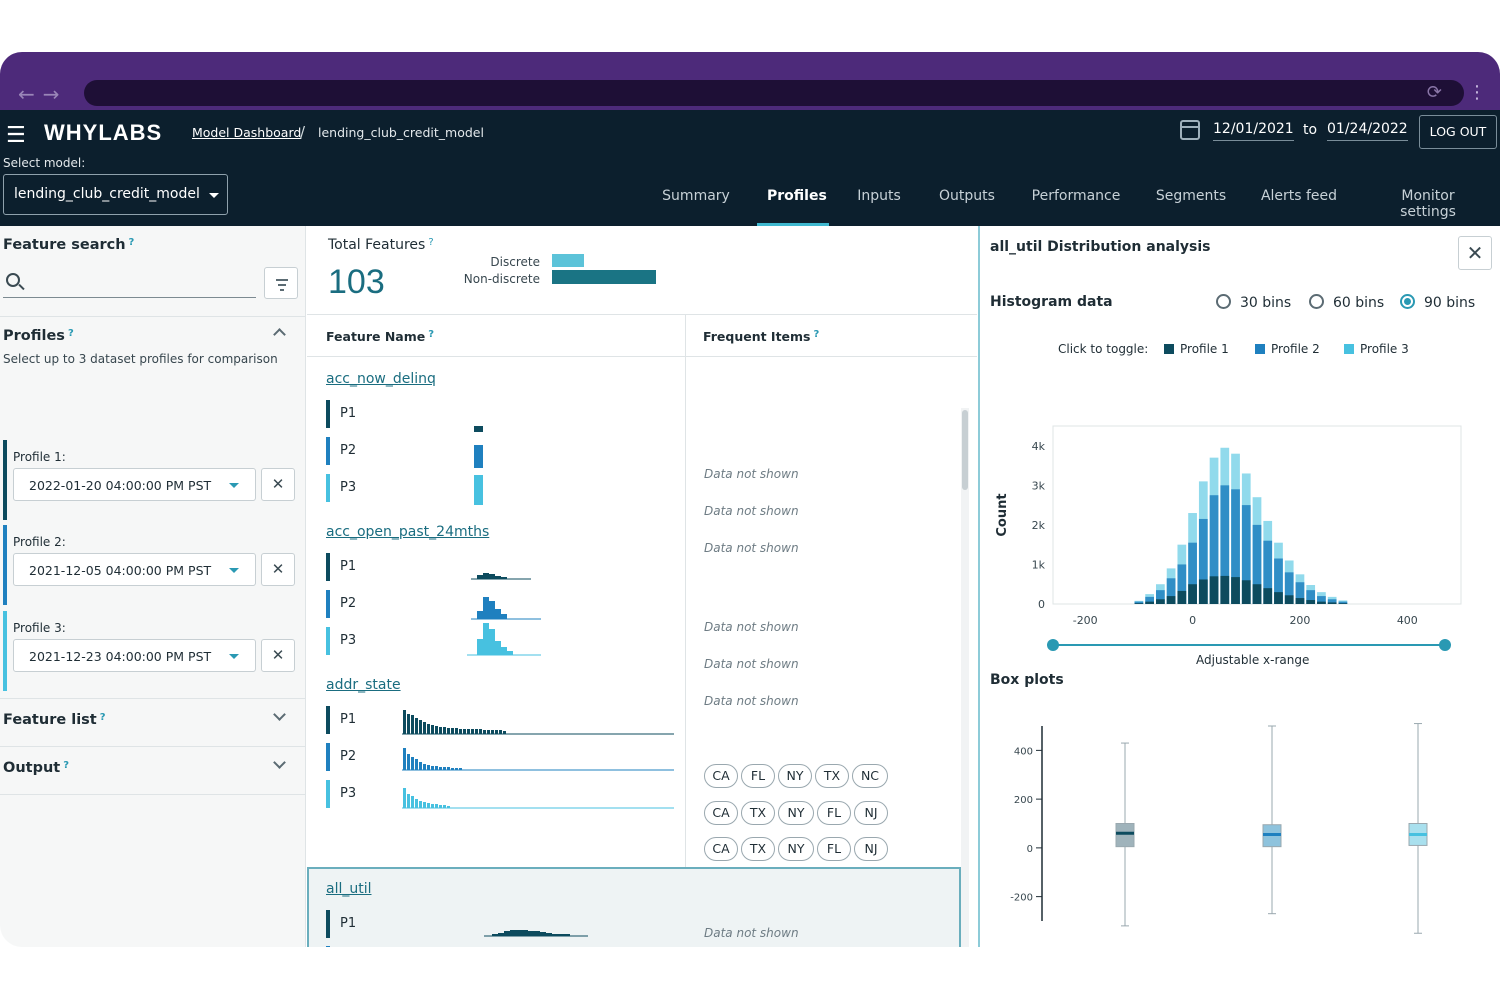 This screenshot has width=1500, height=1000. Describe the element at coordinates (1287, 349) in the screenshot. I see `legend-profile-2: Profile 2` at that location.